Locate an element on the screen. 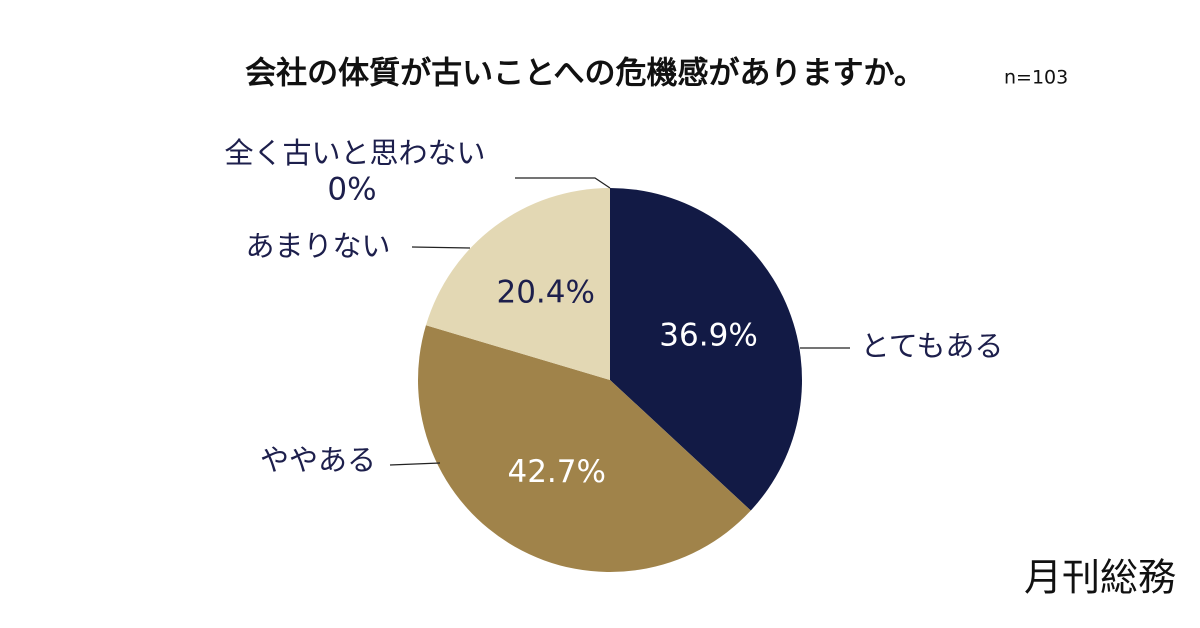 The height and width of the screenshot is (628, 1200). chart-title: 会社の体質が古いことへの危機感がありますか。 is located at coordinates (585, 74).